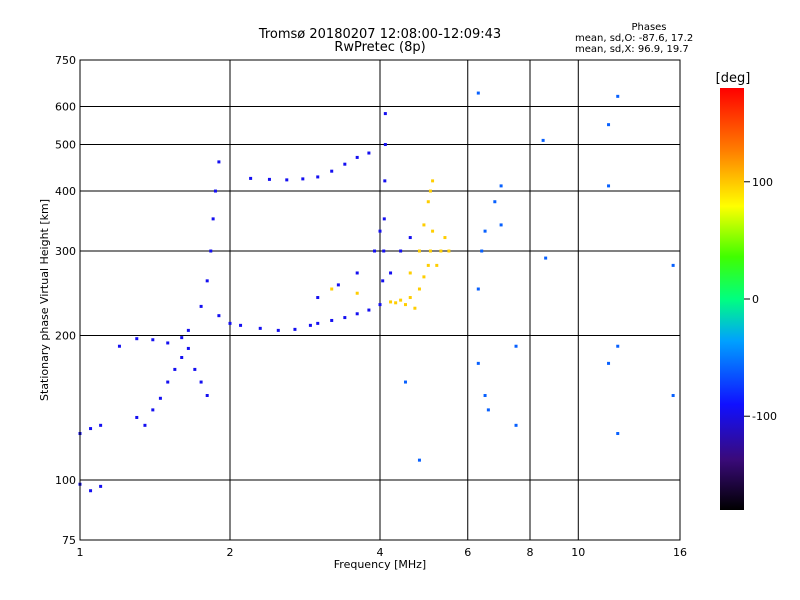 This screenshot has height=600, width=800. I want to click on colorbar-tick-label: -100, so click(764, 416).